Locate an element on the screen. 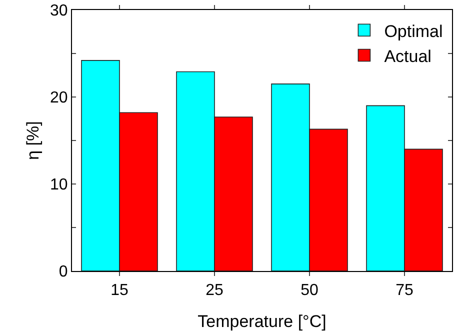 Image resolution: width=474 pixels, height=331 pixels. legend-label: Optimal is located at coordinates (413, 31).